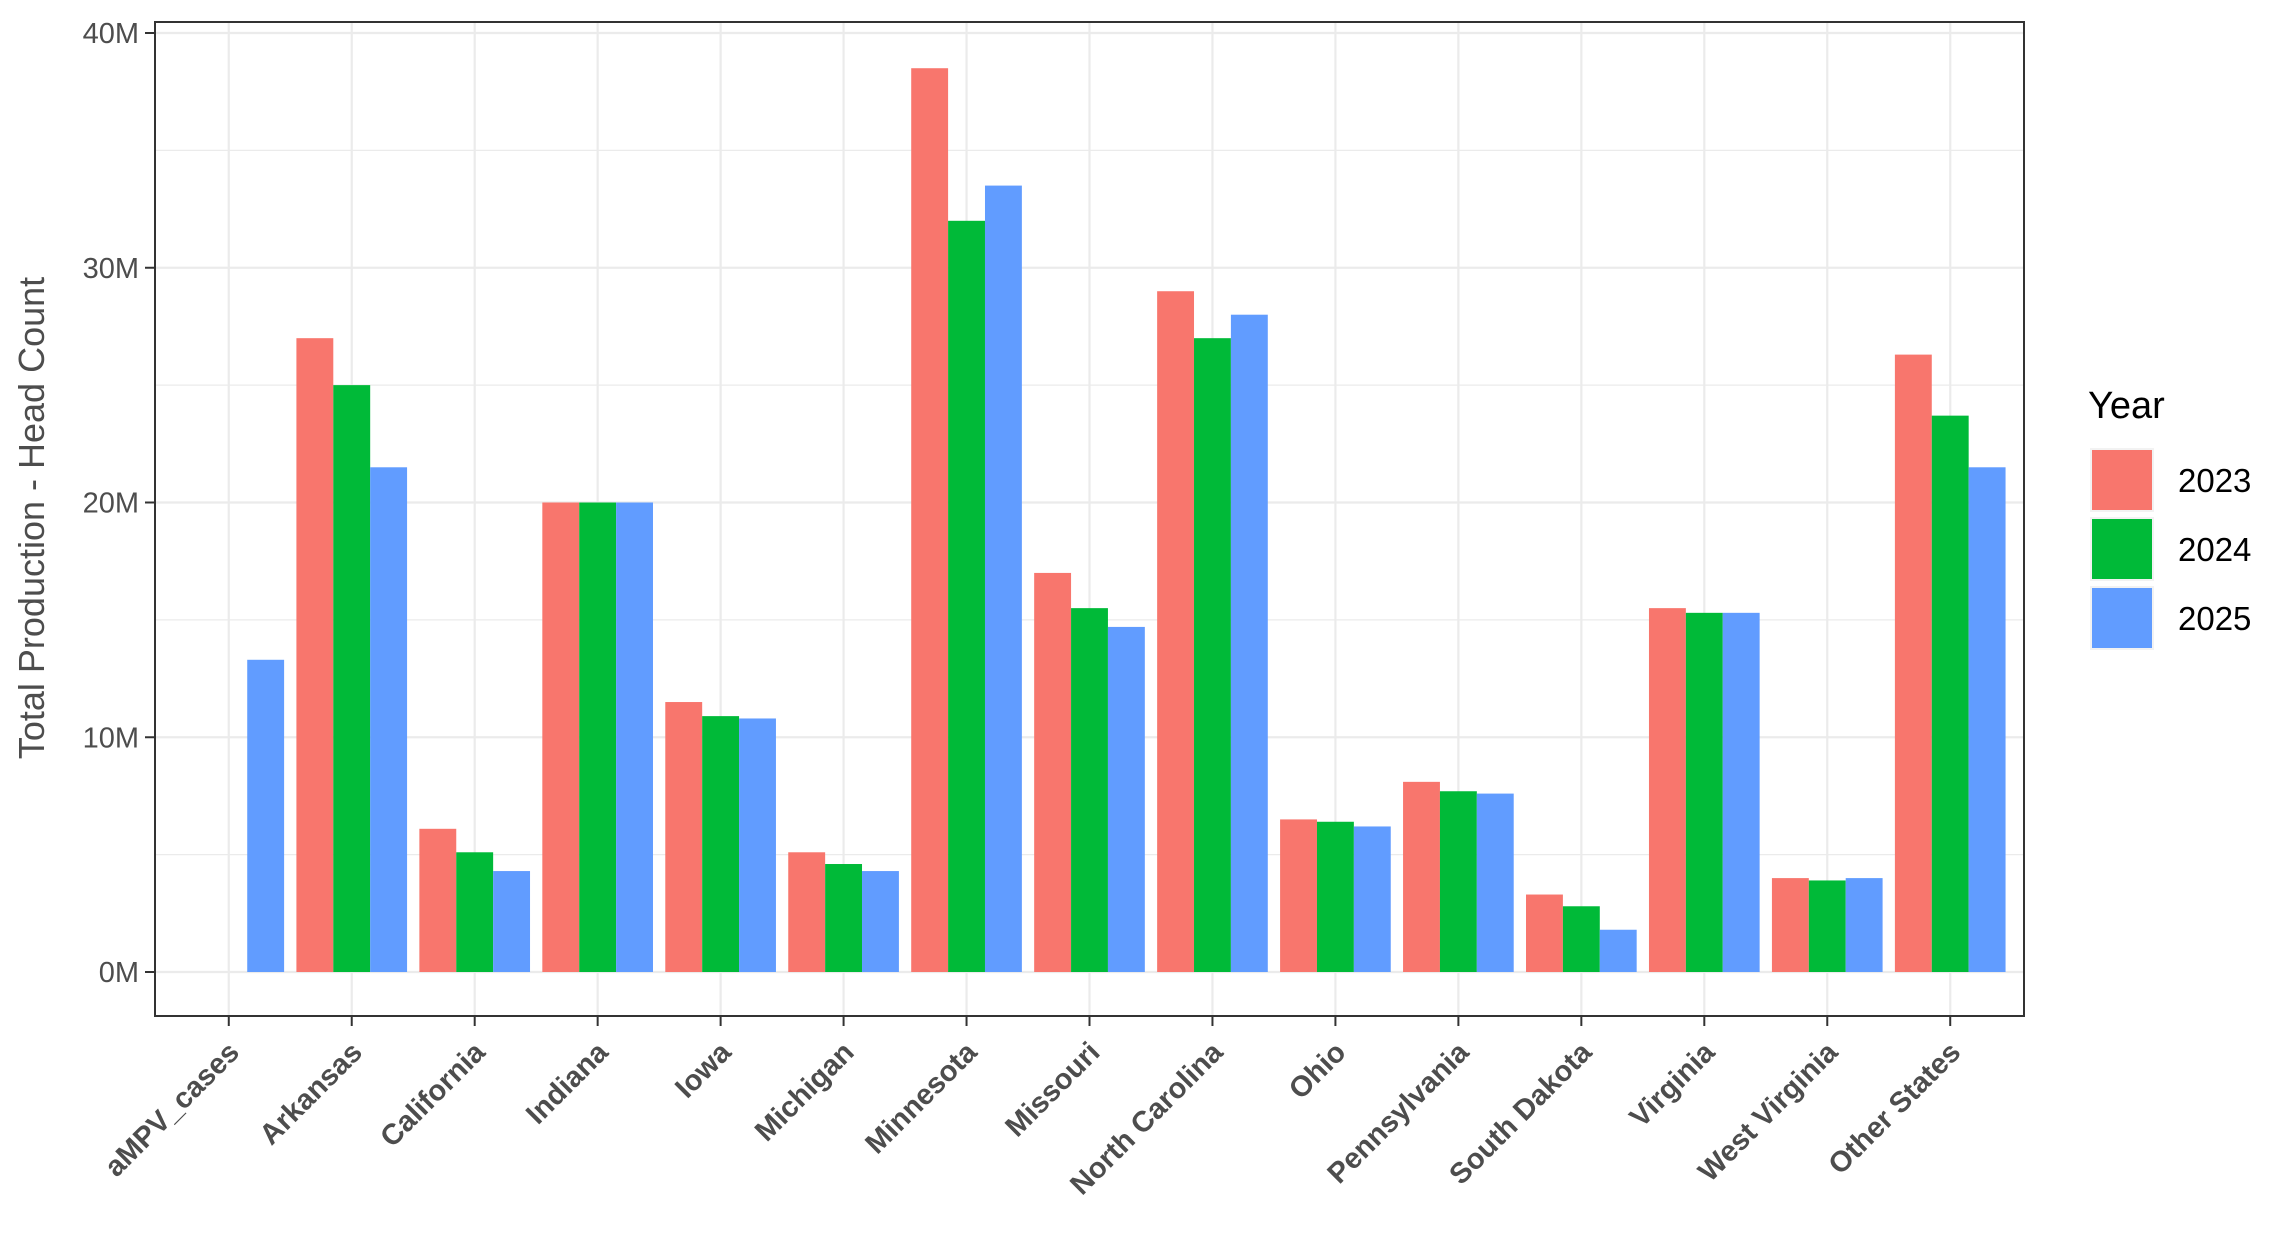 Image resolution: width=2272 pixels, height=1242 pixels. Describe the element at coordinates (2214, 618) in the screenshot. I see `legend-label-2025: 2025` at that location.